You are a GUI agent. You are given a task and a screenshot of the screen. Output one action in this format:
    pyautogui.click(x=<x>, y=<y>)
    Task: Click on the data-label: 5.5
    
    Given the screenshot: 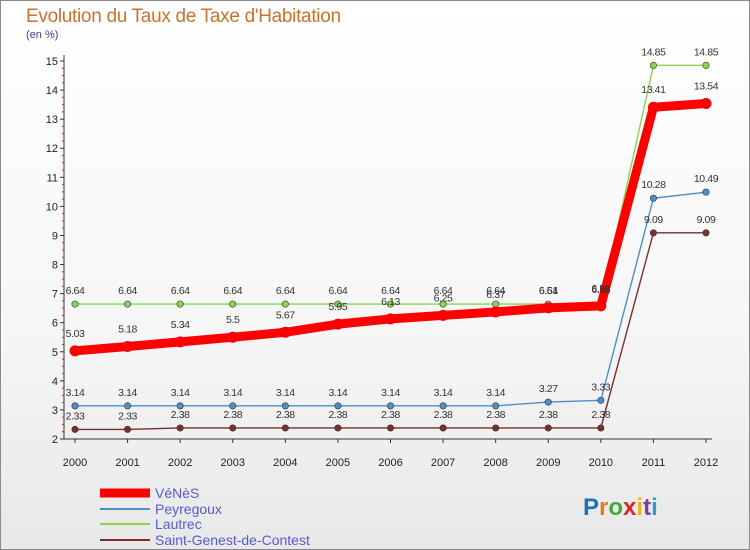 What is the action you would take?
    pyautogui.click(x=233, y=320)
    